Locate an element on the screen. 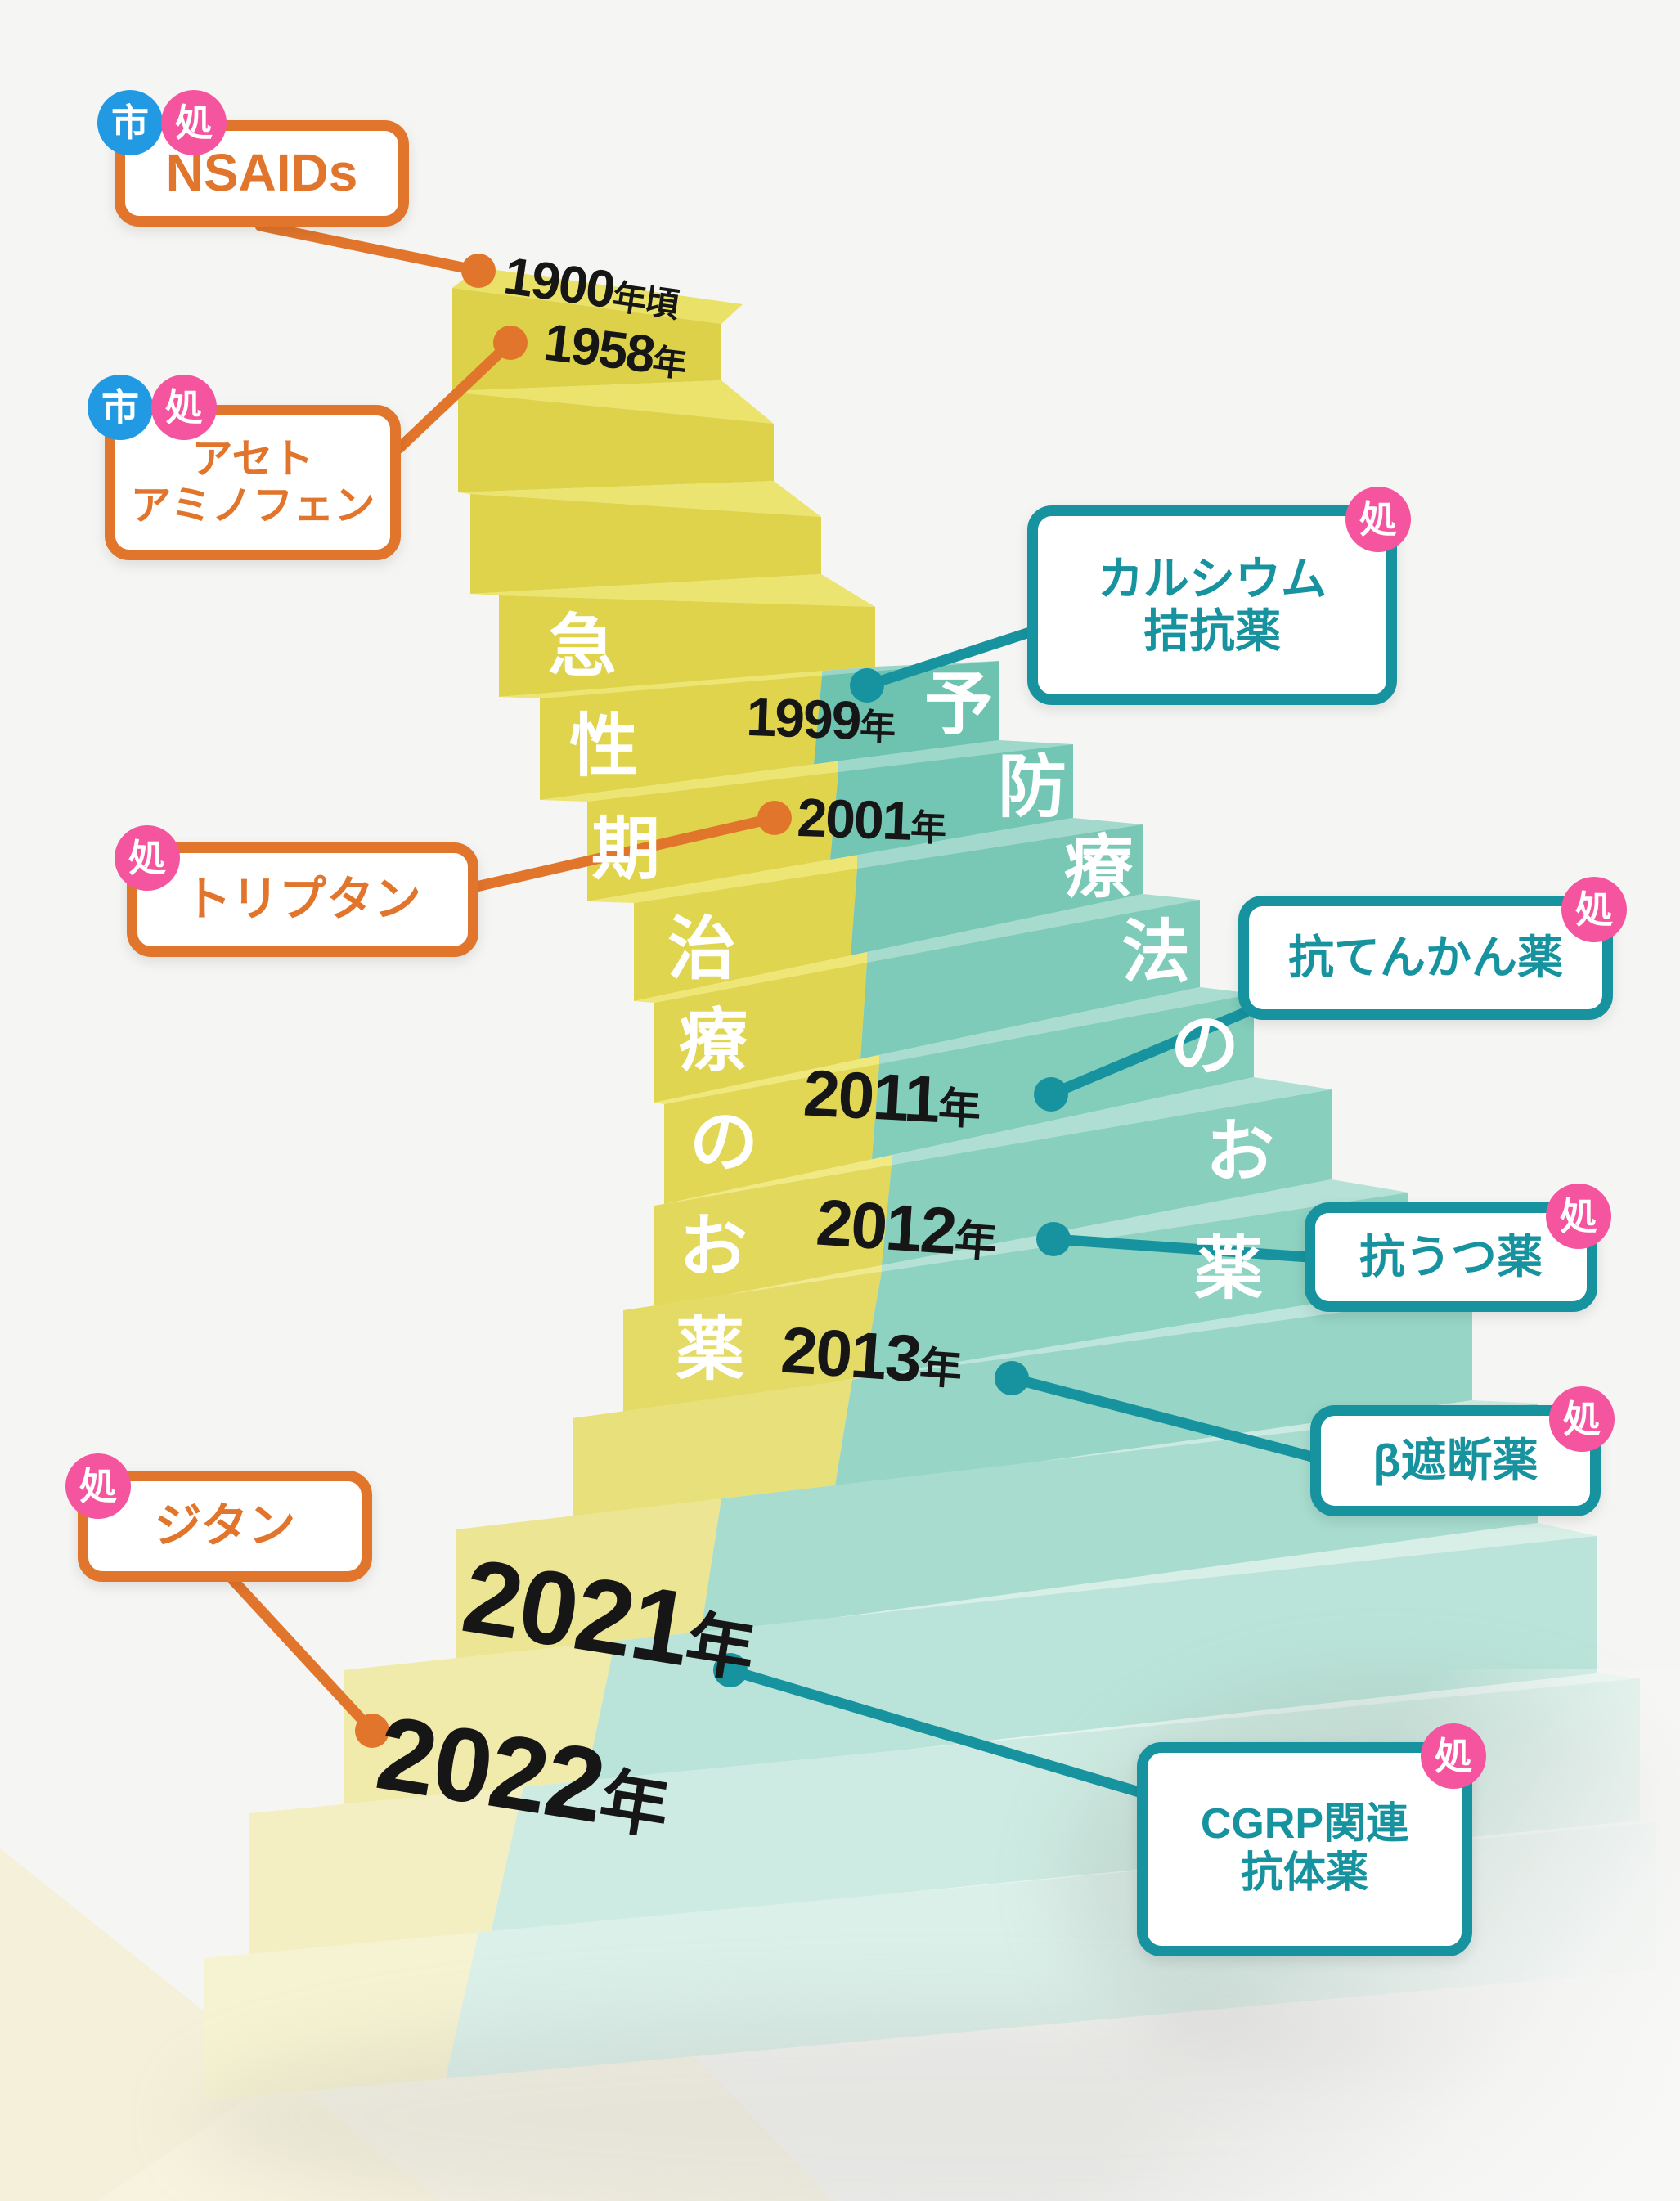 The width and height of the screenshot is (1680, 2201). step-char-preventive: 薬 is located at coordinates (1229, 1268).